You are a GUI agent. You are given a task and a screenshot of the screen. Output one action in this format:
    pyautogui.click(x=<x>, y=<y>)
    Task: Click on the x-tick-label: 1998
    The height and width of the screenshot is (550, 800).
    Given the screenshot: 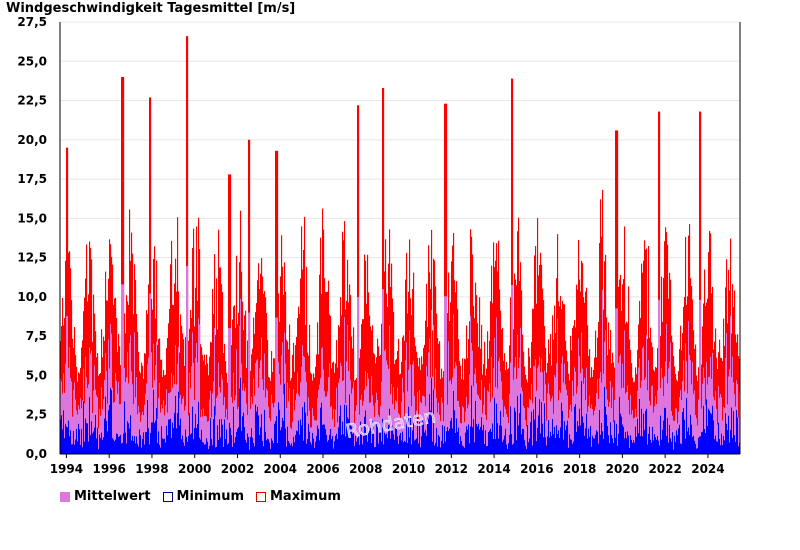 What is the action you would take?
    pyautogui.click(x=151, y=469)
    